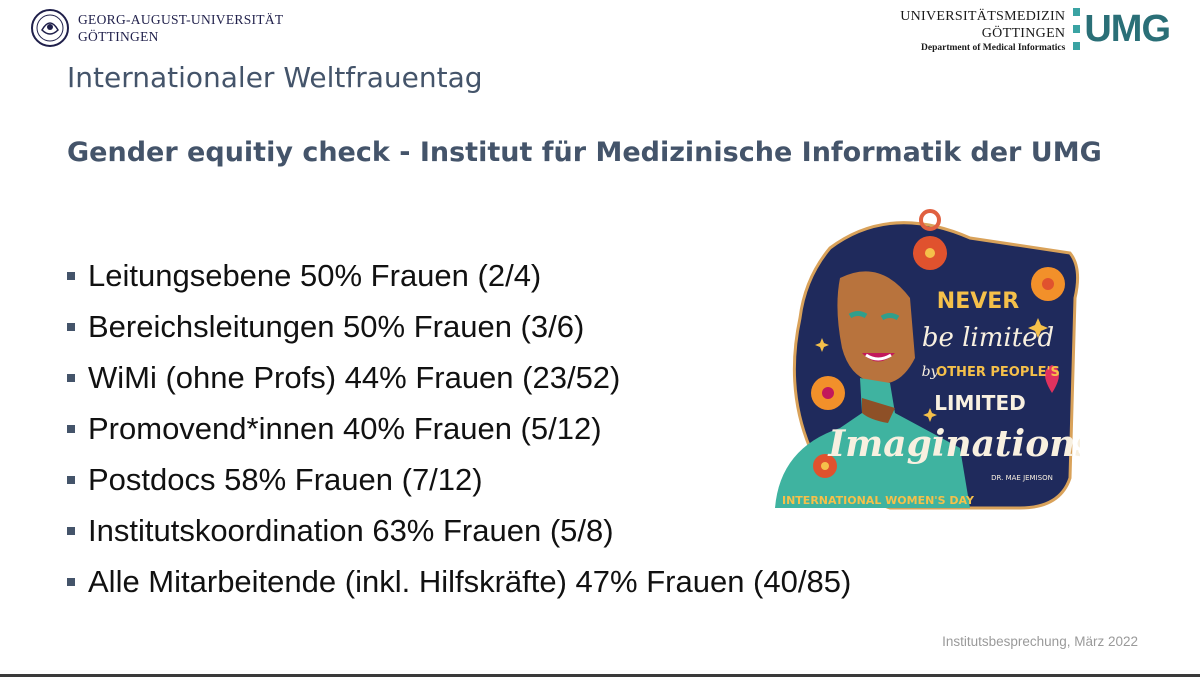 The height and width of the screenshot is (677, 1200). I want to click on footer-text: Institutsbesprechung, März 2022, so click(1040, 641).